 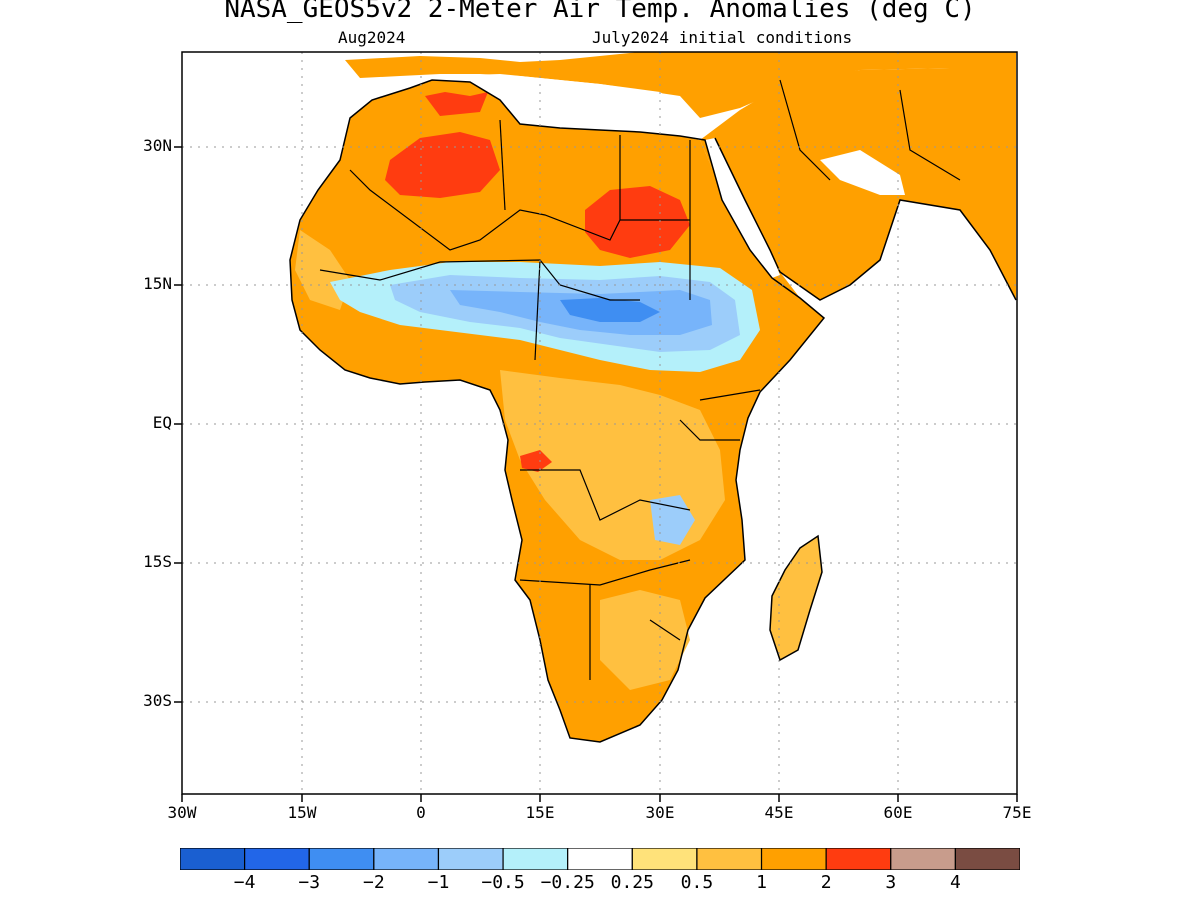 I want to click on initial-conditions-label: July2024 initial conditions, so click(x=722, y=37).